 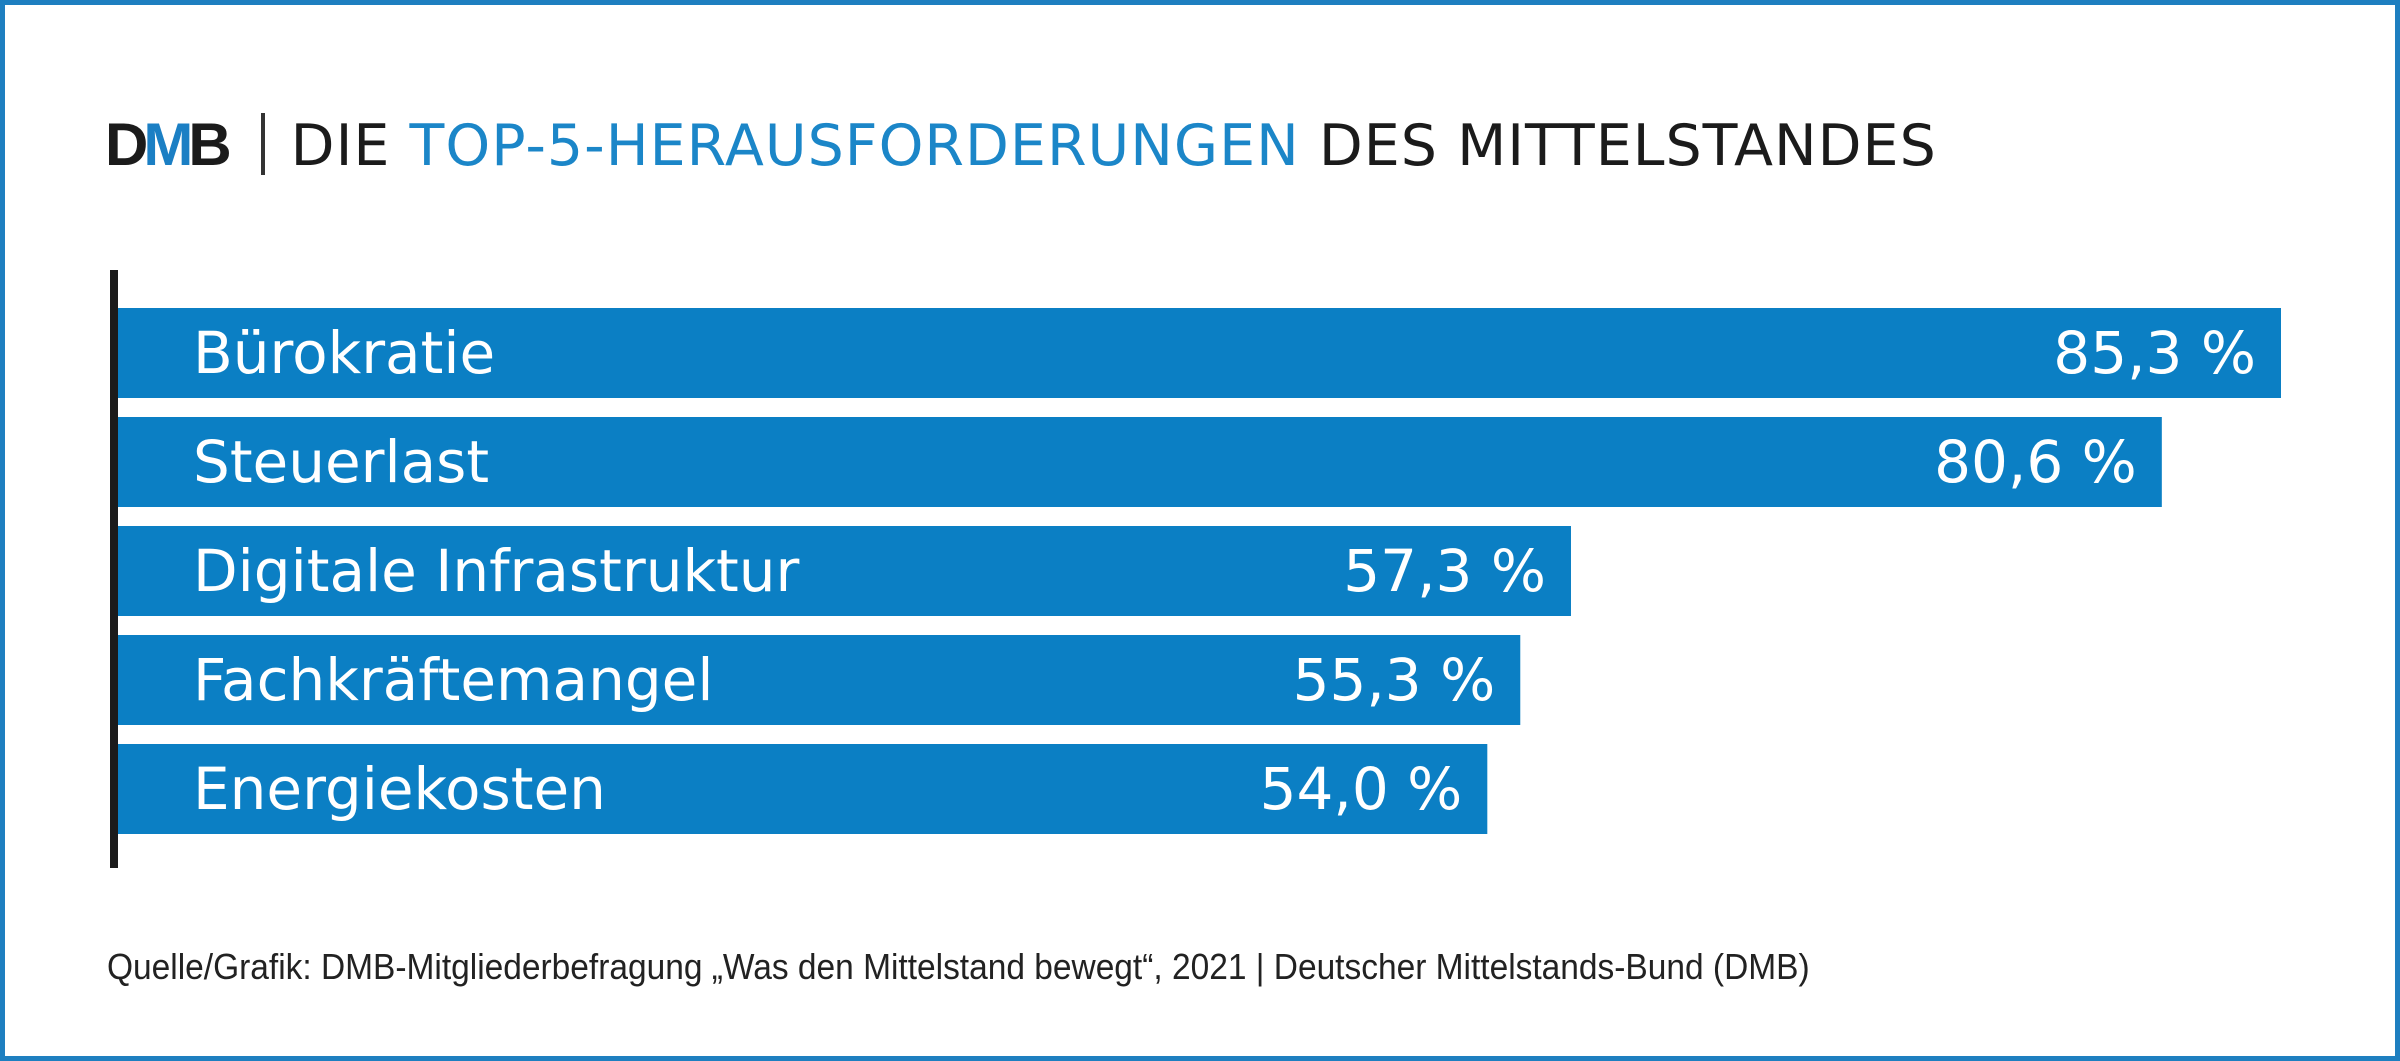 I want to click on logo-letter-m: M, so click(x=168, y=144).